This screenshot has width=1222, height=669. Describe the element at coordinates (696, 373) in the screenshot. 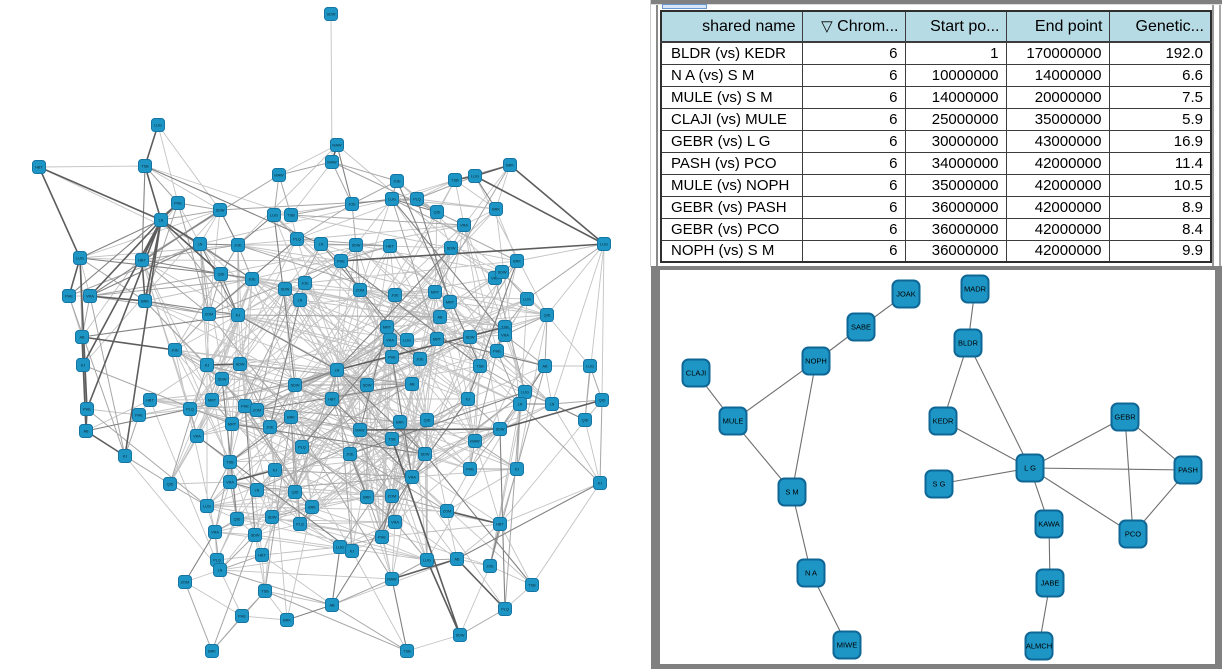

I see `svg-text: CLAJI` at that location.